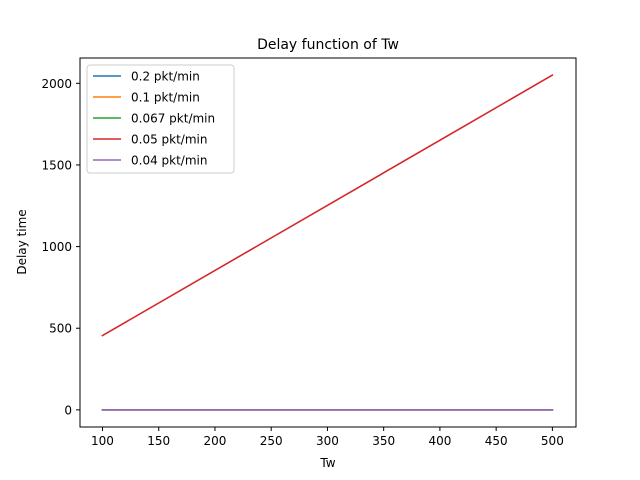 Image resolution: width=640 pixels, height=480 pixels. Describe the element at coordinates (439, 441) in the screenshot. I see `x-tick-label: 400` at that location.